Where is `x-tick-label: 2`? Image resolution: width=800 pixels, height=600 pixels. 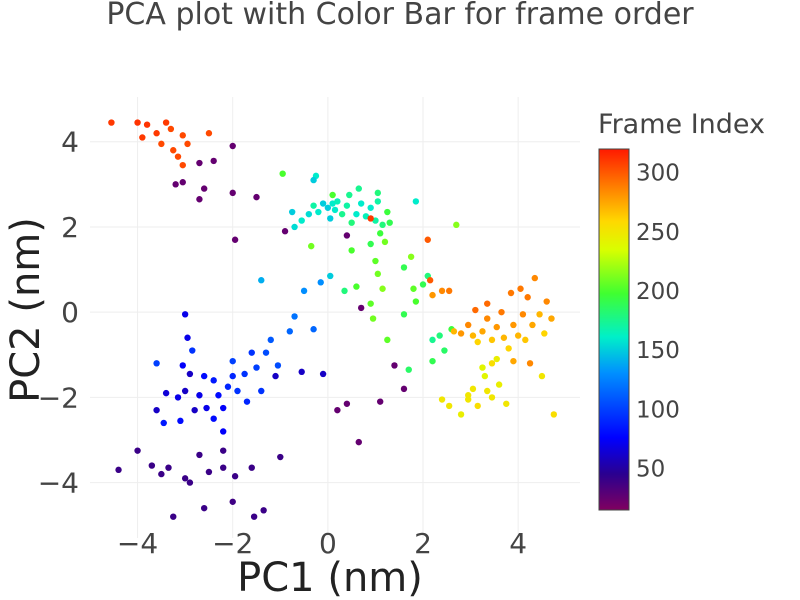 x-tick-label: 2 is located at coordinates (423, 543).